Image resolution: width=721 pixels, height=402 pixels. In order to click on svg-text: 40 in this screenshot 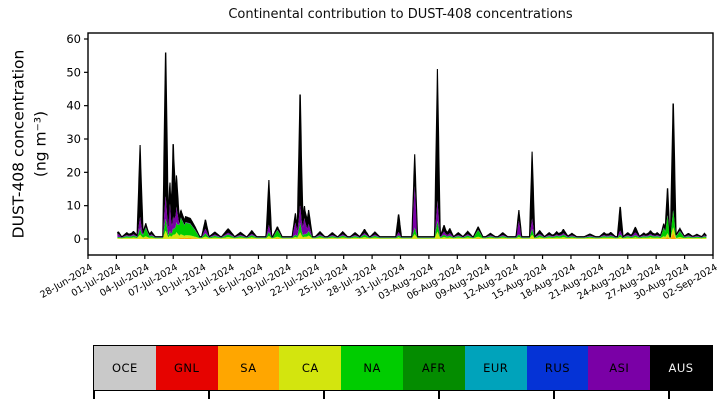, I will do `click(73, 106)`.